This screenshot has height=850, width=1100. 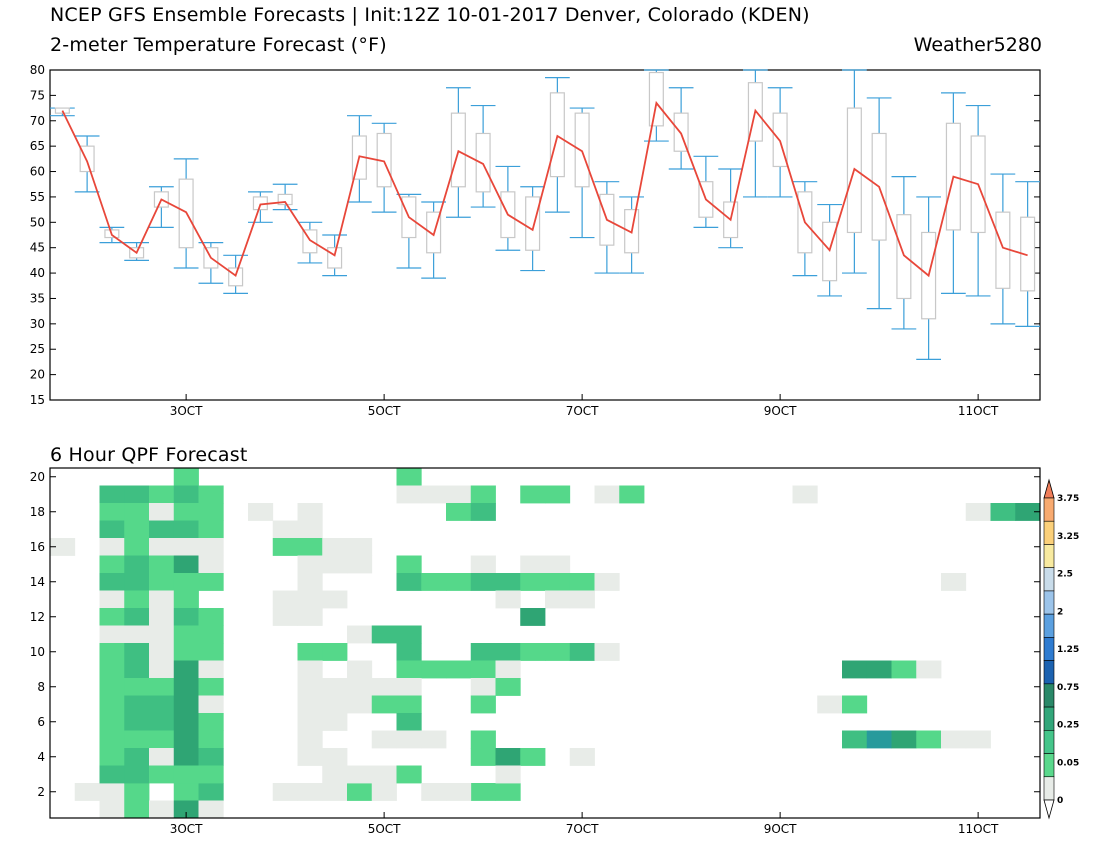 I want to click on temp-y-tick-label: 15, so click(x=37, y=400).